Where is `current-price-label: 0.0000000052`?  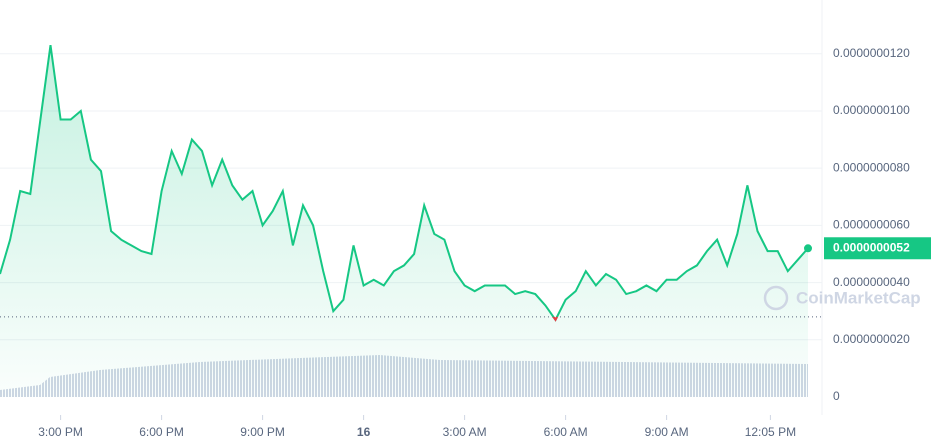 current-price-label: 0.0000000052 is located at coordinates (871, 247).